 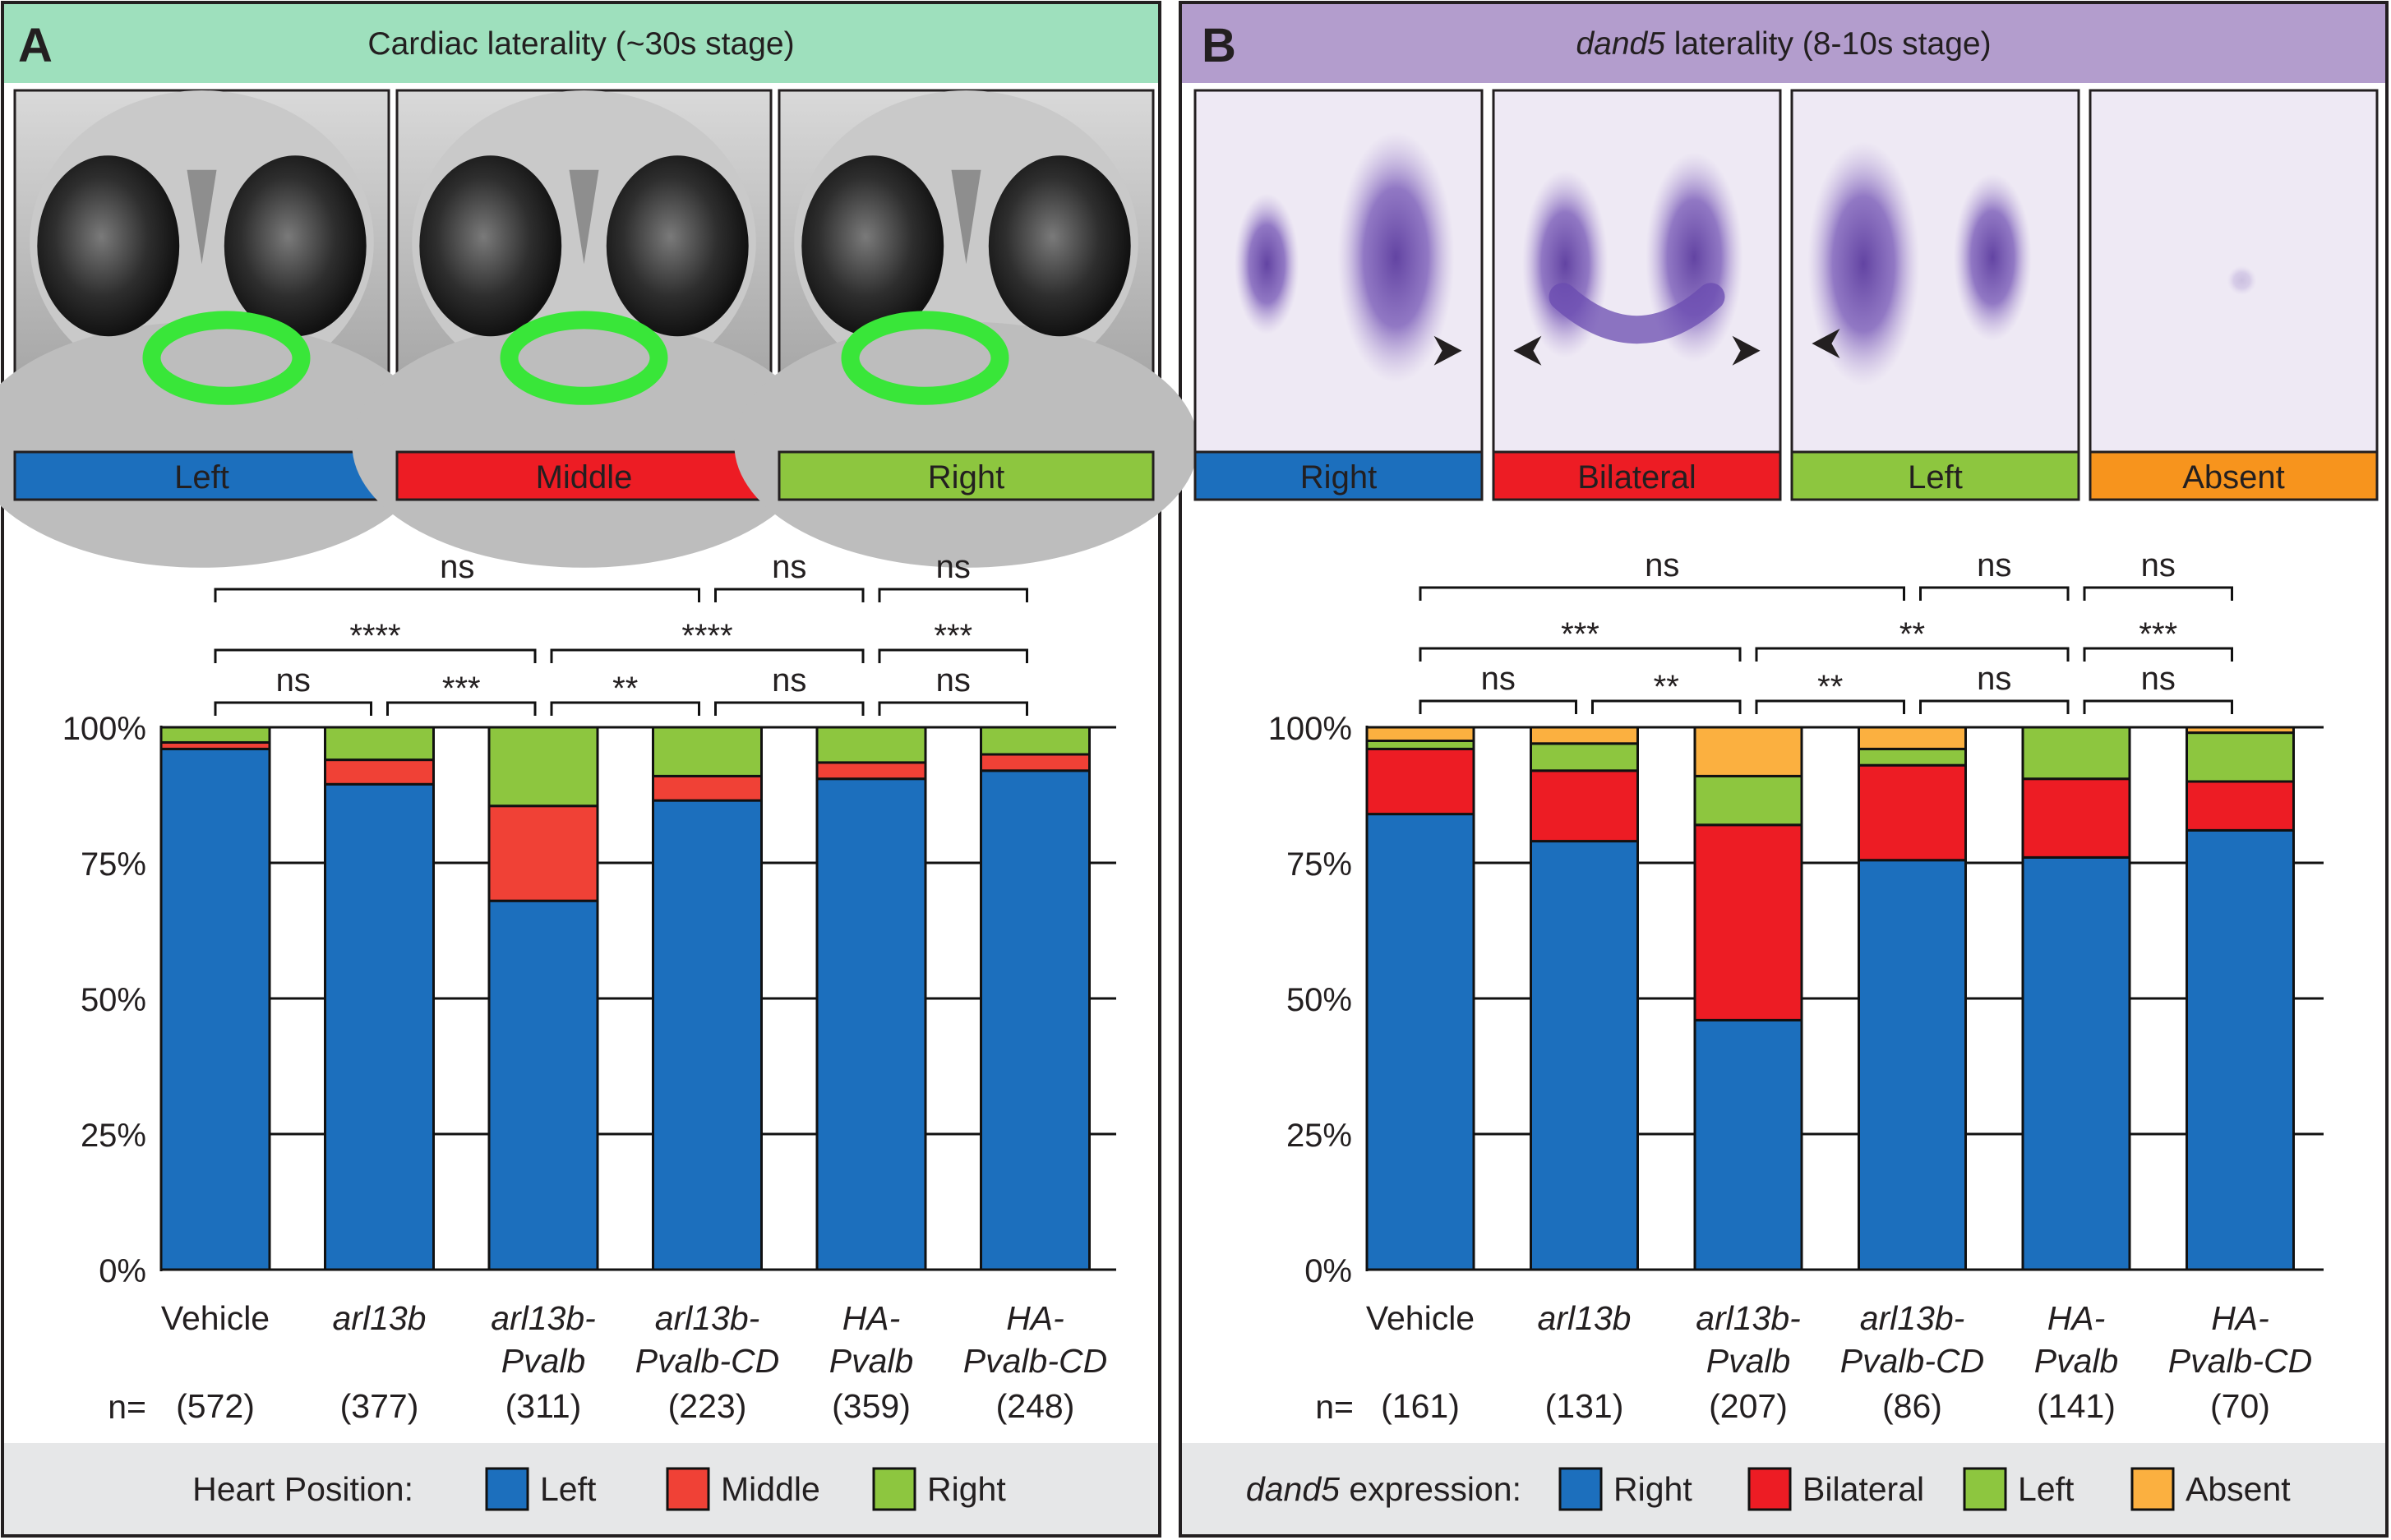 What do you see at coordinates (871, 1406) in the screenshot?
I see `sample-size-label: (359)` at bounding box center [871, 1406].